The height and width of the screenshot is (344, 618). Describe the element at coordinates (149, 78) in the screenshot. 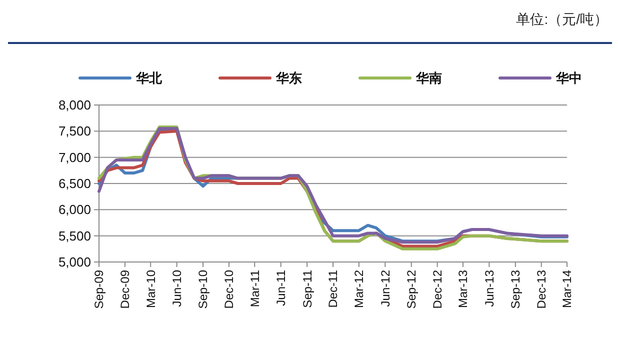

I see `legend-label: 华北` at that location.